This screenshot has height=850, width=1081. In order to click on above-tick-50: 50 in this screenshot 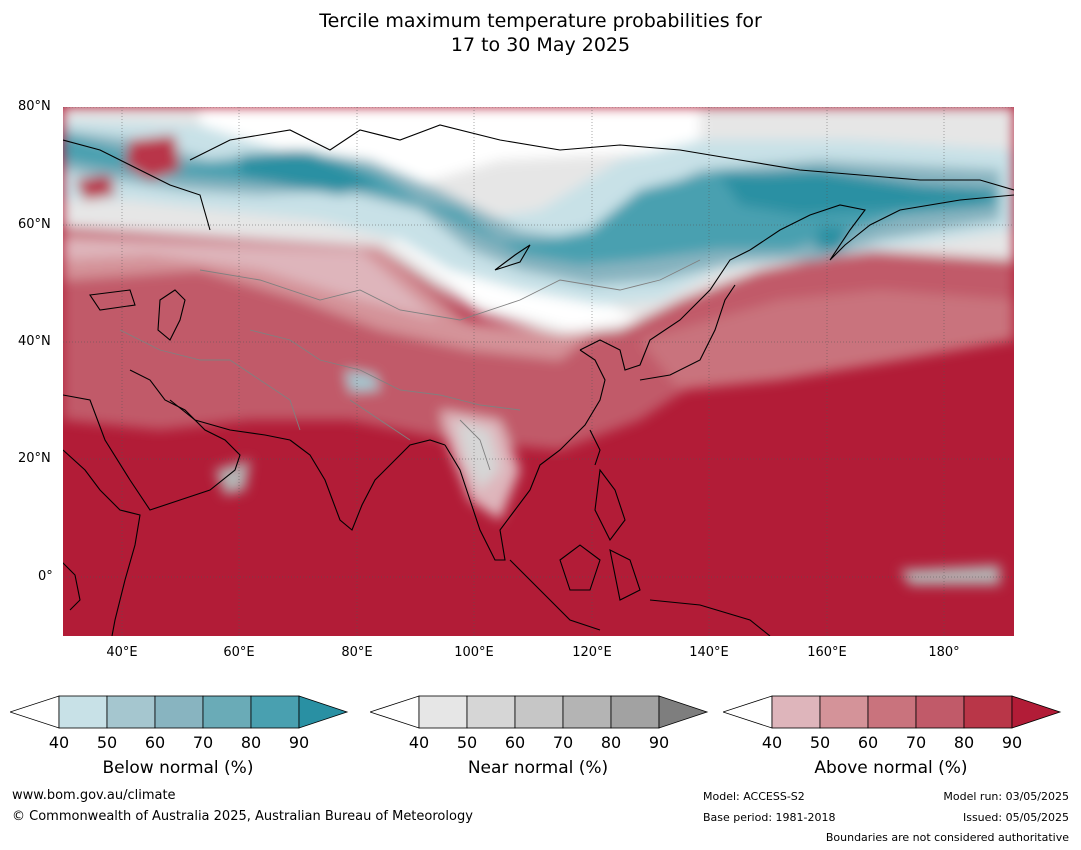, I will do `click(820, 742)`.